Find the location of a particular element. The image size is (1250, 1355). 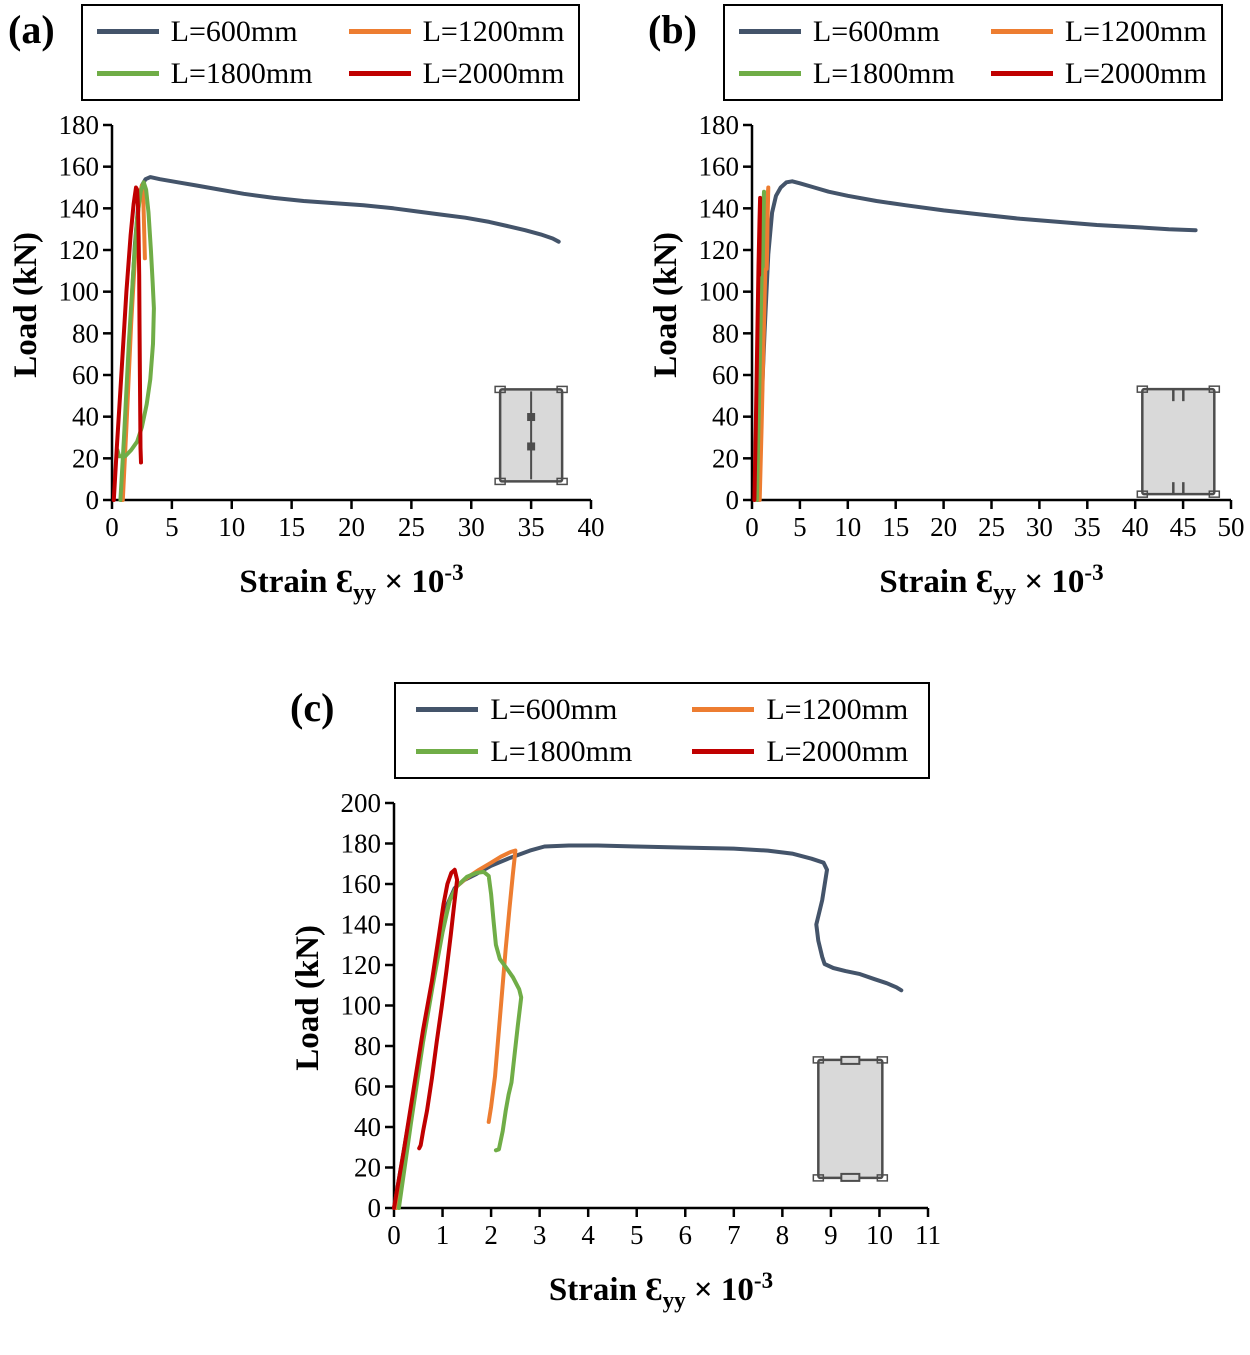

legend-a: L=600mm L=1200mm L=1800mm L=2000mm is located at coordinates (330, 52).